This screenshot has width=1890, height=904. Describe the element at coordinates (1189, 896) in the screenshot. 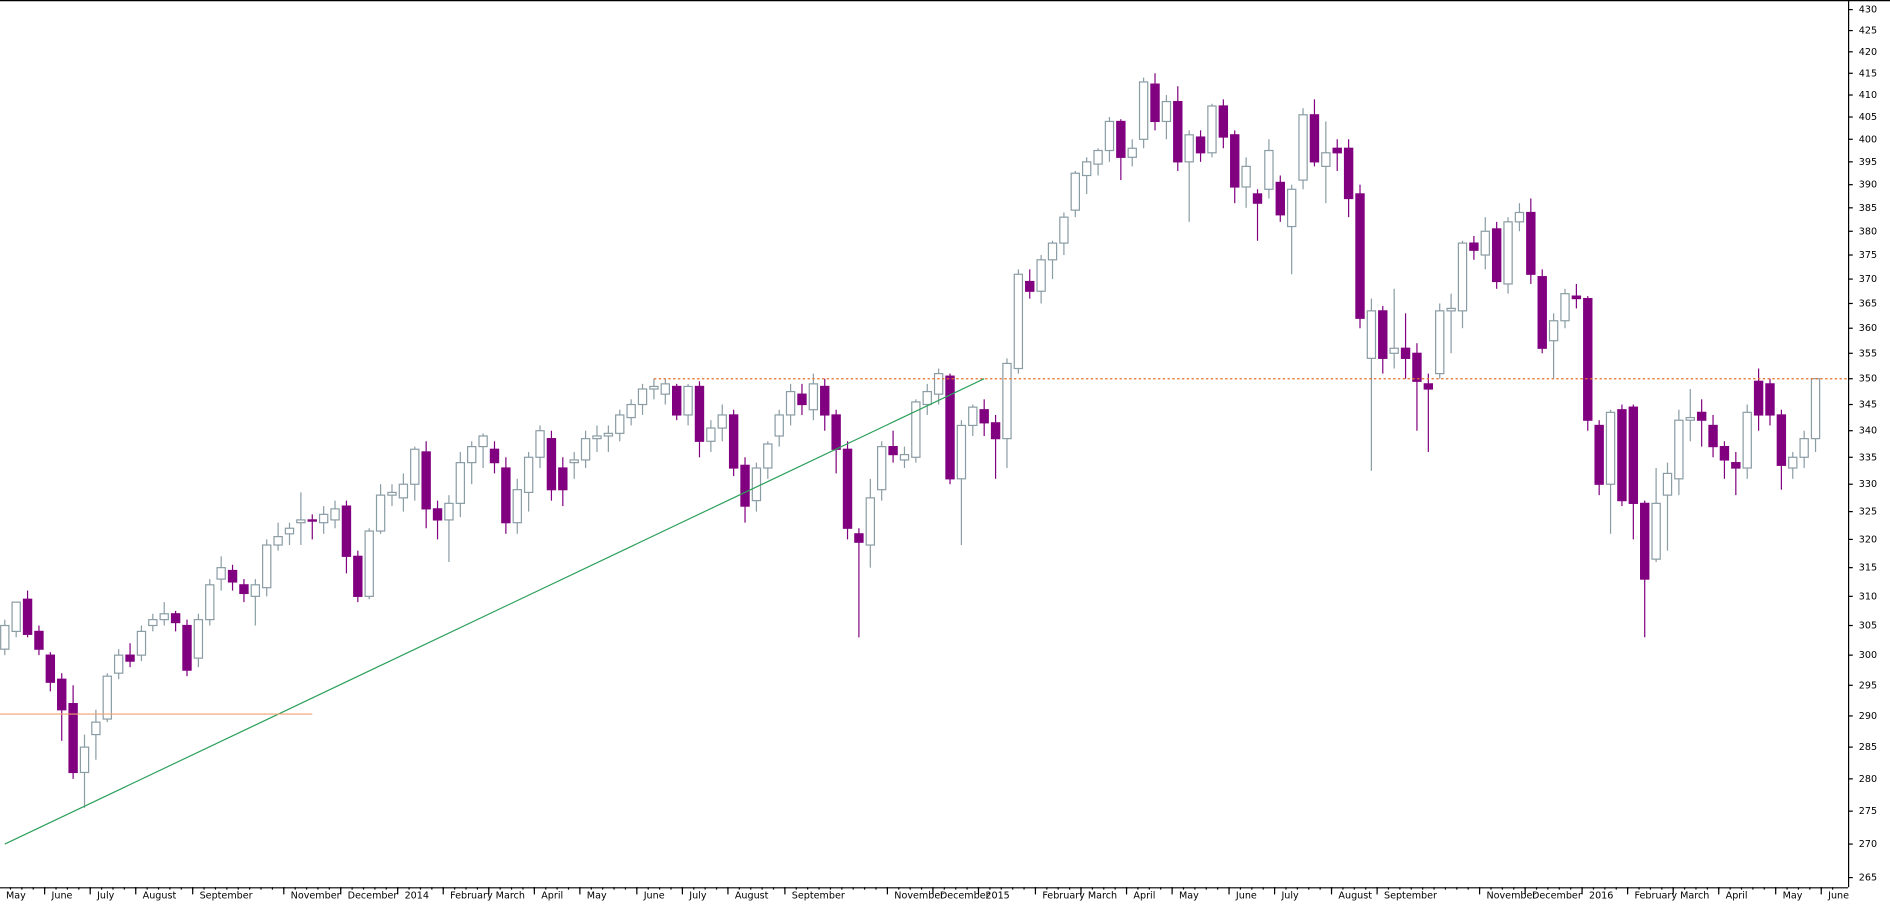

I see `x-tick-label: May` at that location.